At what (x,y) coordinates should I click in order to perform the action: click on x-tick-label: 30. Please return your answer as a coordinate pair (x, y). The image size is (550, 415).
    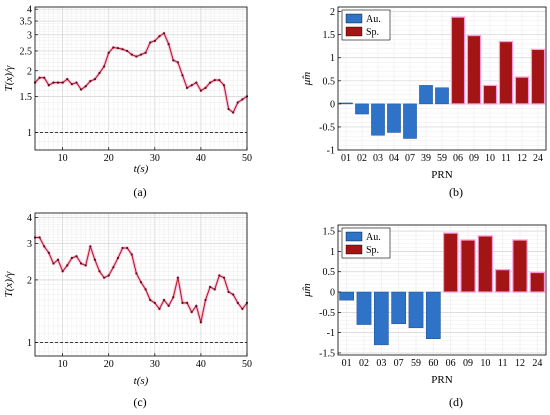
    Looking at the image, I should click on (155, 158).